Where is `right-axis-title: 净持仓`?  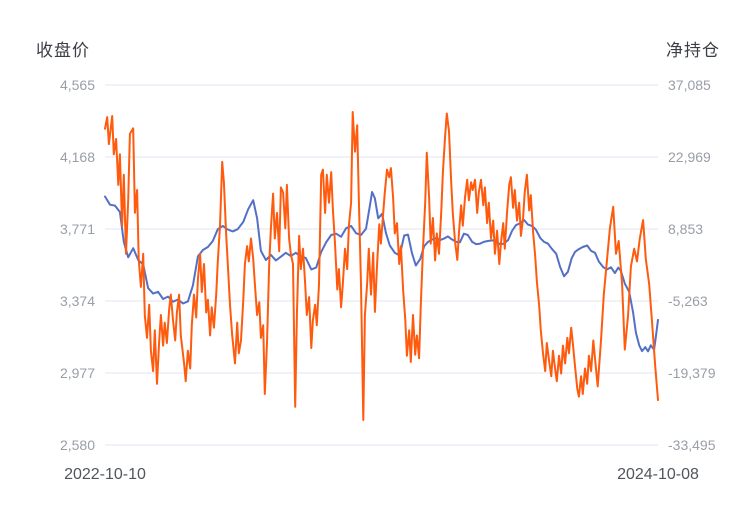 right-axis-title: 净持仓 is located at coordinates (693, 50).